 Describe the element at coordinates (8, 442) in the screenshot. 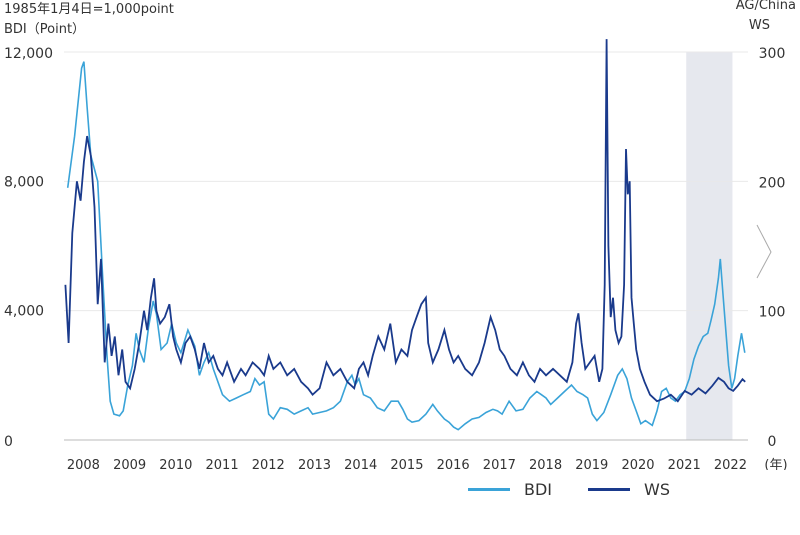

I see `y-left-tick-label: 0` at that location.